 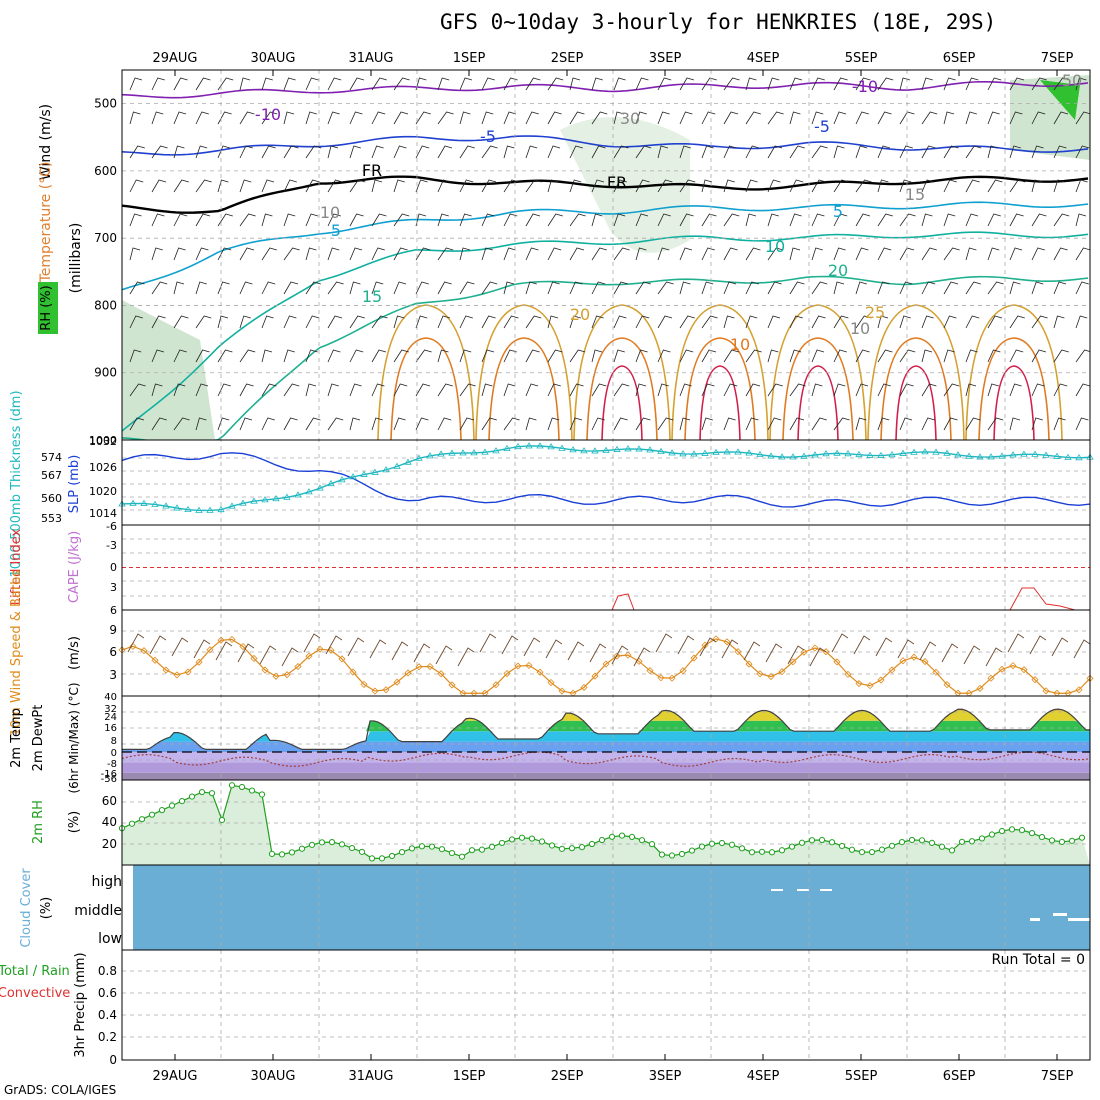 I want to click on date-label-bottom: 30AUG, so click(x=272, y=1076).